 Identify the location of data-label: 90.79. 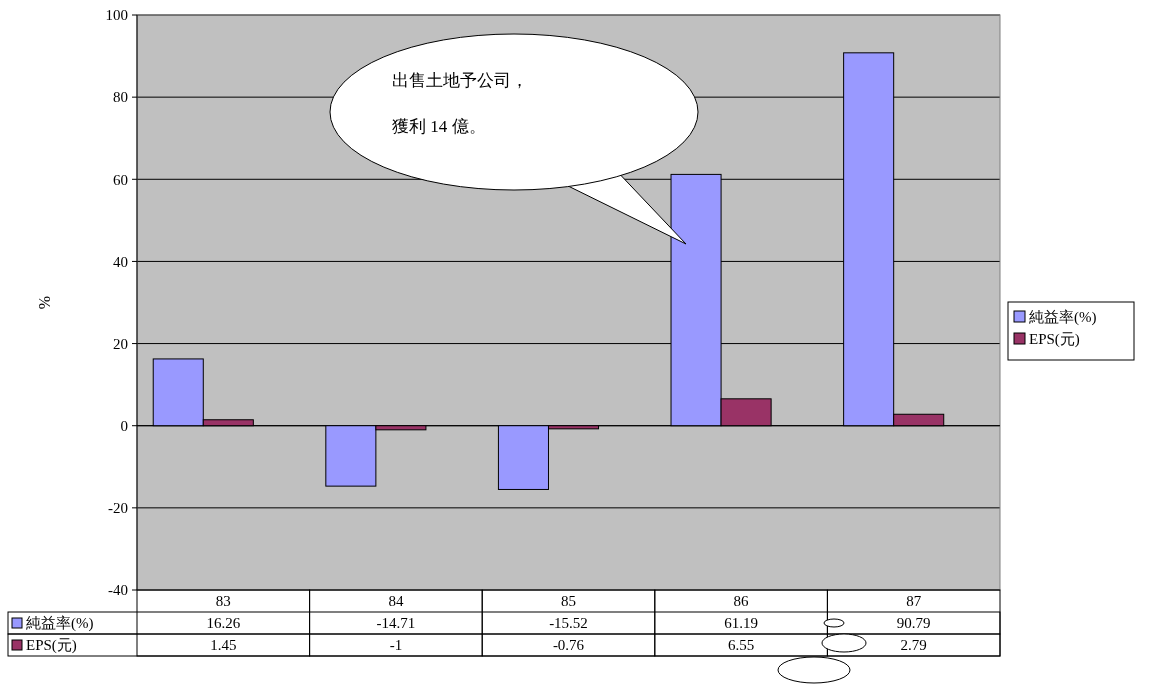
(913, 623).